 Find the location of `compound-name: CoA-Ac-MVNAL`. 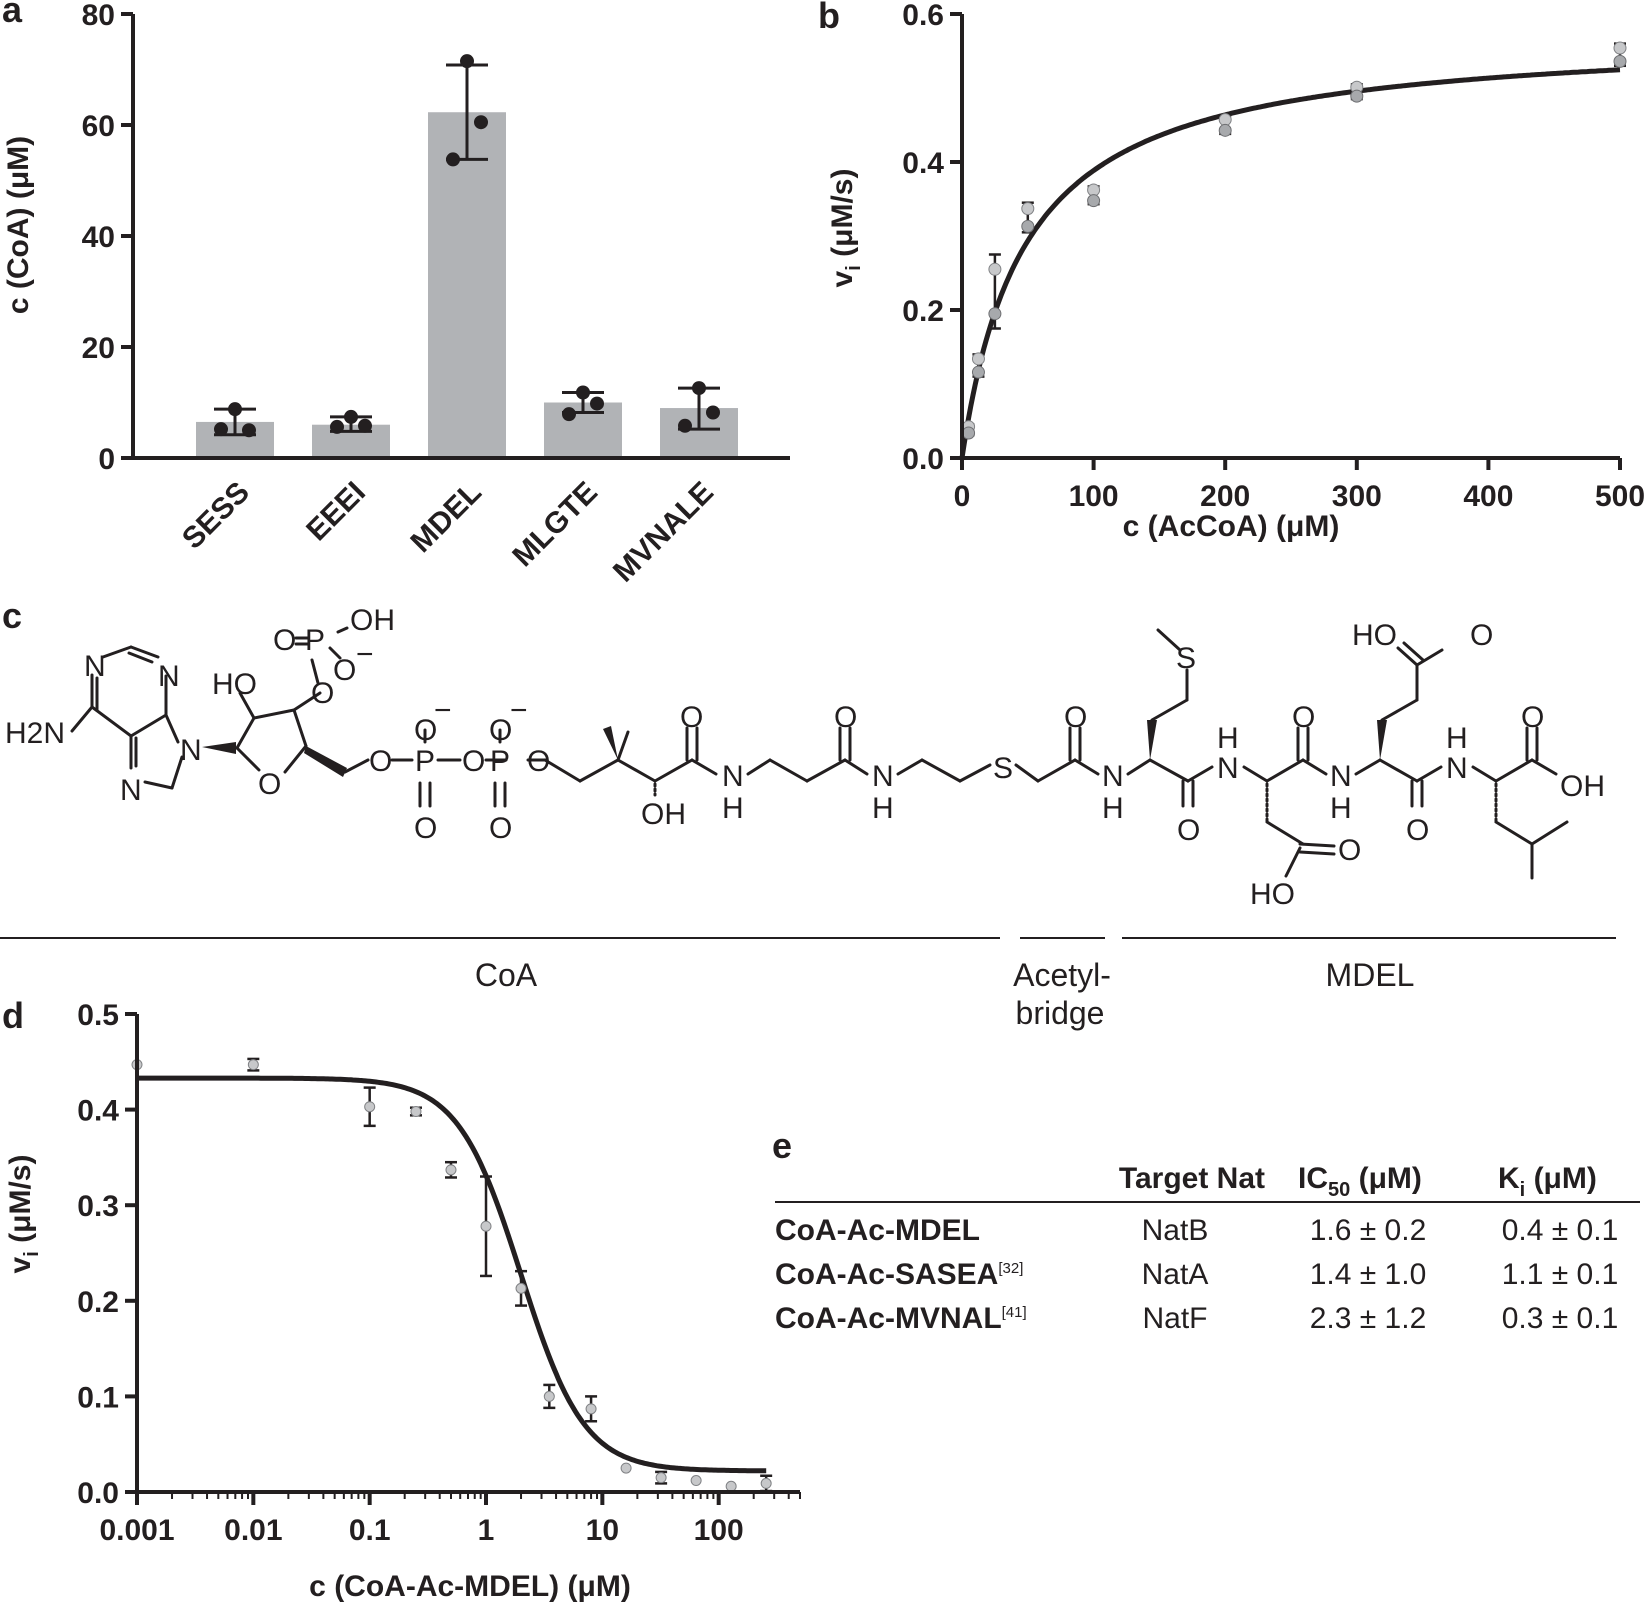

compound-name: CoA-Ac-MVNAL is located at coordinates (888, 1318).